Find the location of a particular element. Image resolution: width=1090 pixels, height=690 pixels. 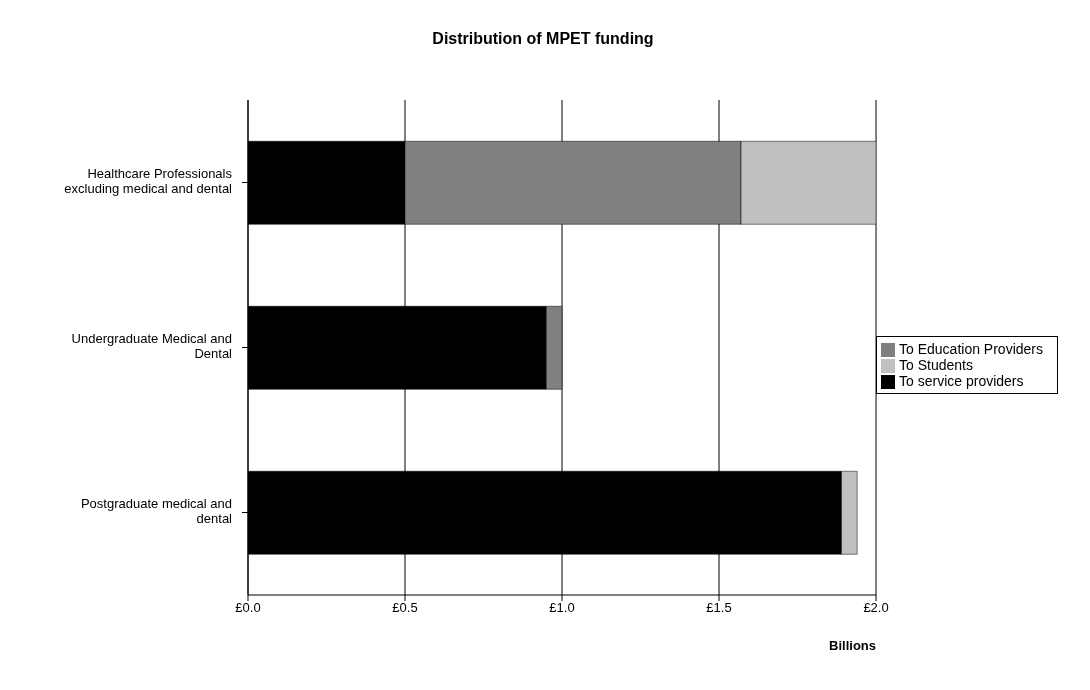

x-tick-label: £2.0 is located at coordinates (876, 608).